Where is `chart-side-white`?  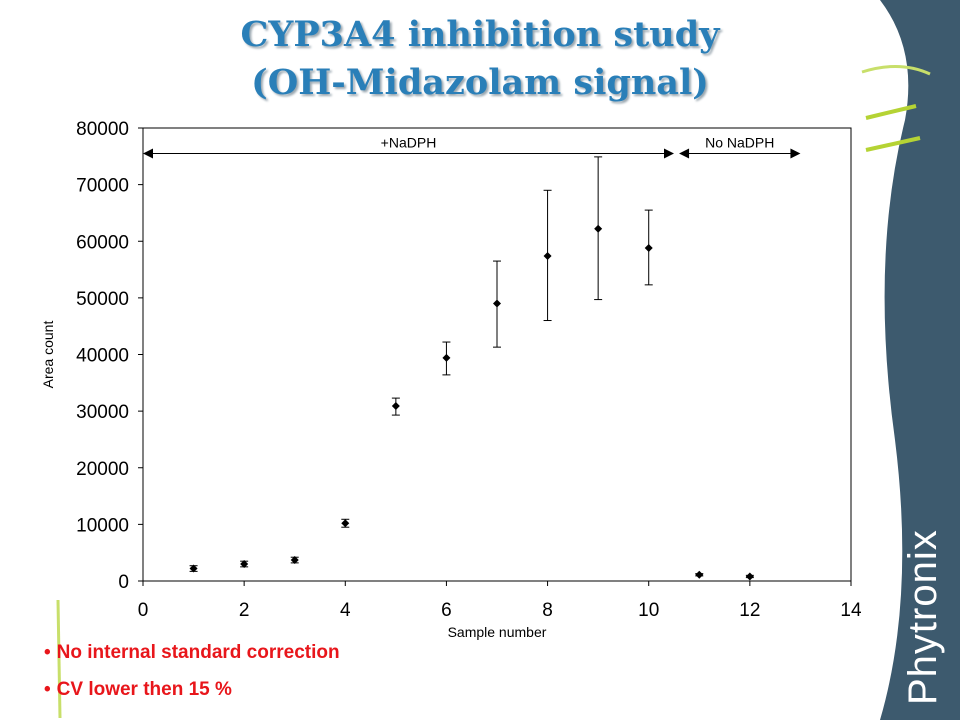
chart-side-white is located at coordinates (860, 371).